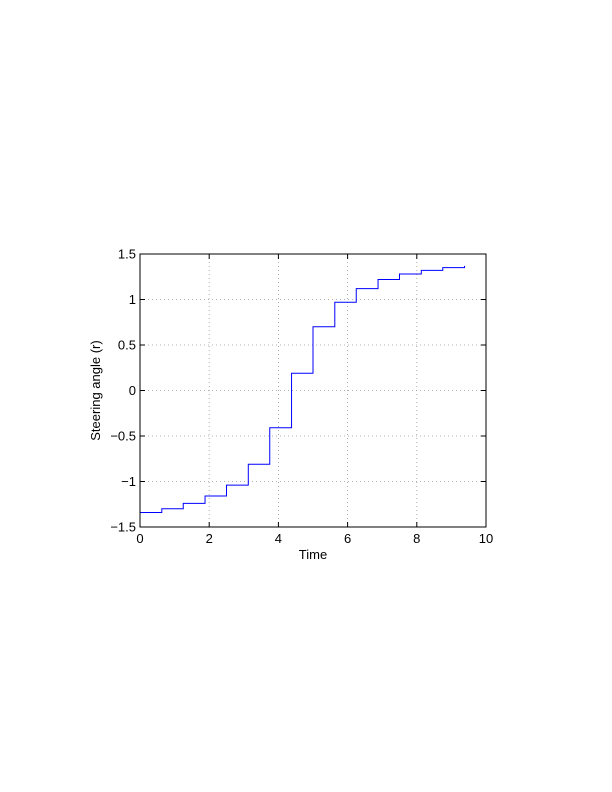  What do you see at coordinates (123, 436) in the screenshot?
I see `y-tick-label: −0.5` at bounding box center [123, 436].